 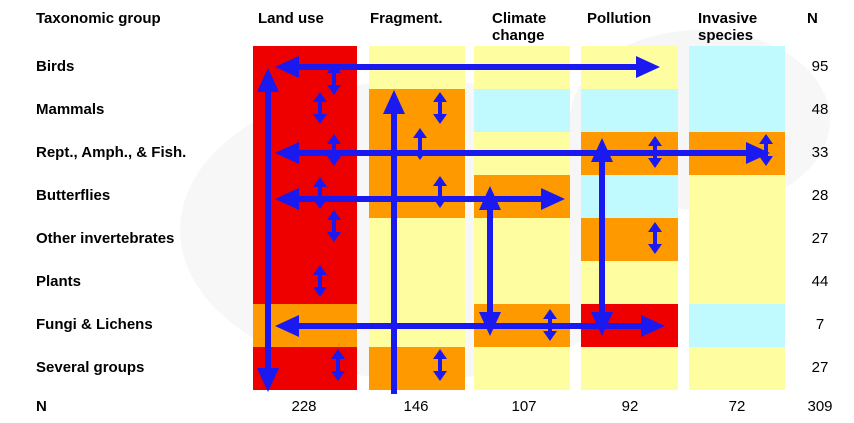 I want to click on small-arrow-pollution-reptiles-head-end, so click(x=655, y=163).